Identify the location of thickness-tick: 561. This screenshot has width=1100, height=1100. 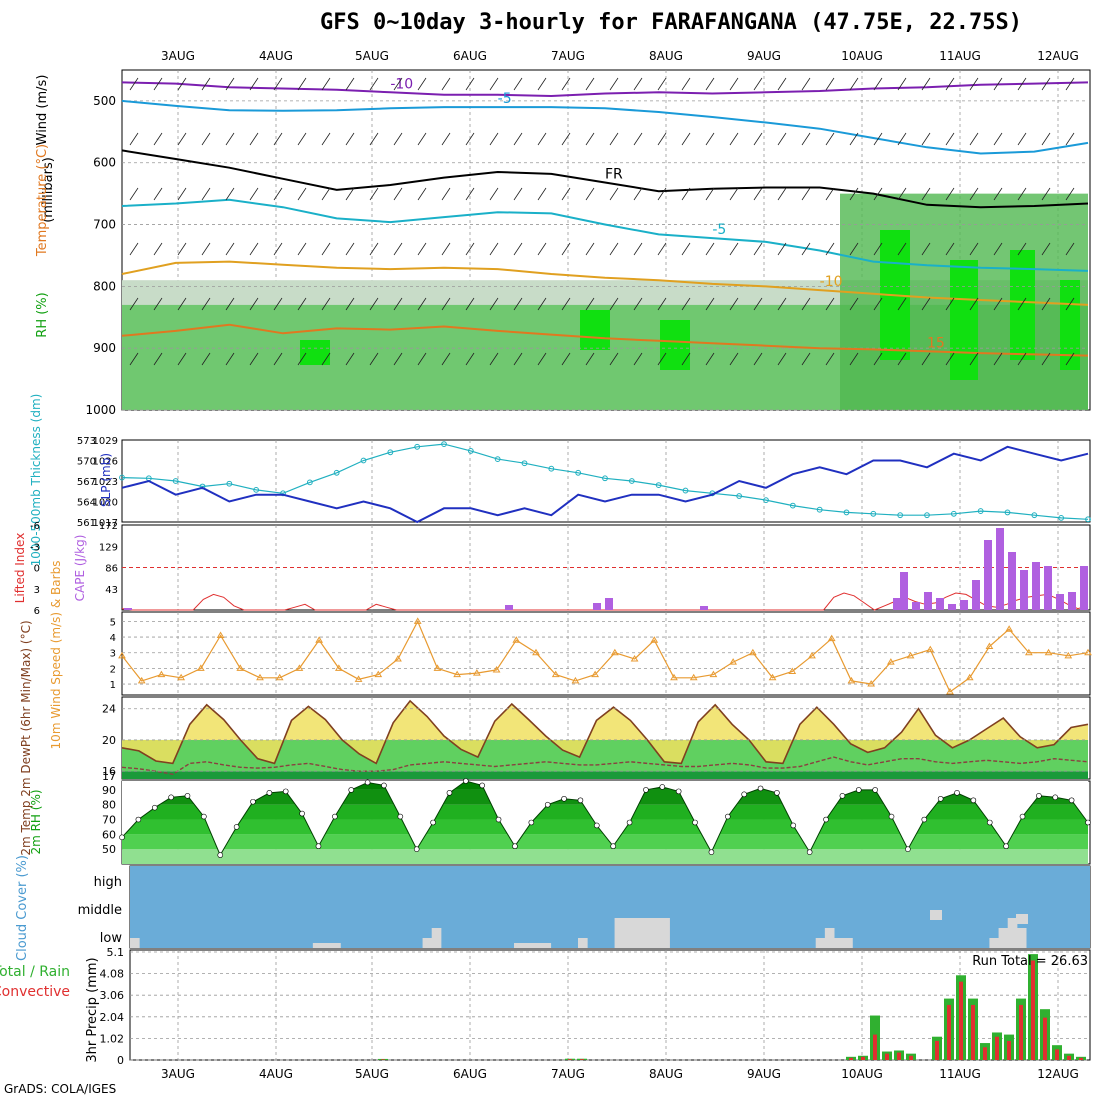
(86, 523).